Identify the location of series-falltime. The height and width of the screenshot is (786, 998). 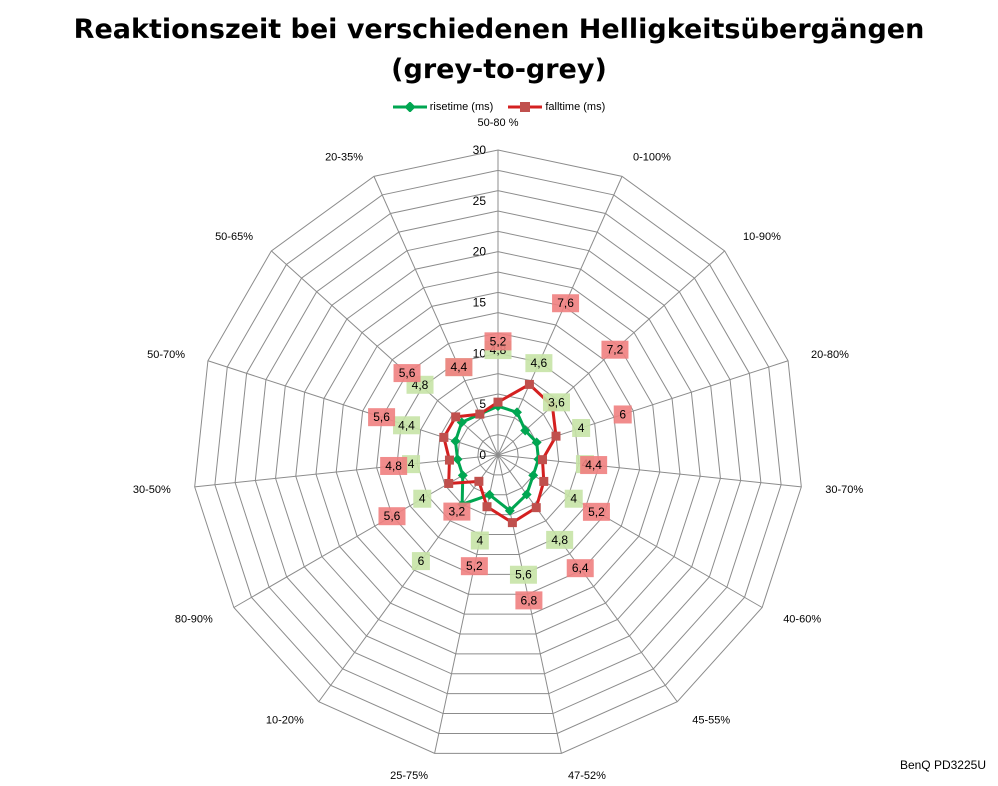
(500, 453).